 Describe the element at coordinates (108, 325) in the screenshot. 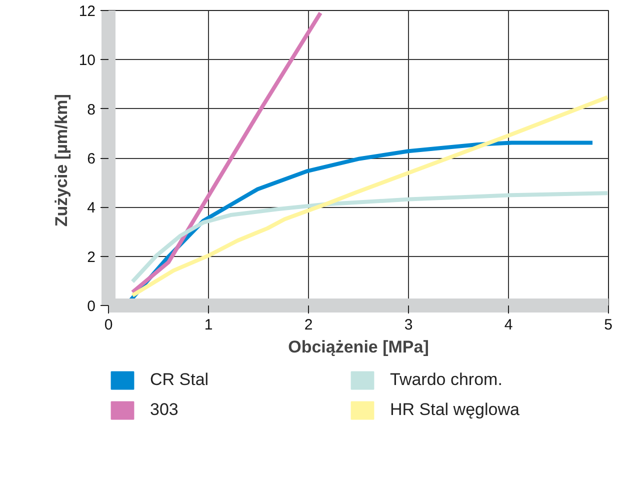

I see `x-tick-label: 0` at that location.